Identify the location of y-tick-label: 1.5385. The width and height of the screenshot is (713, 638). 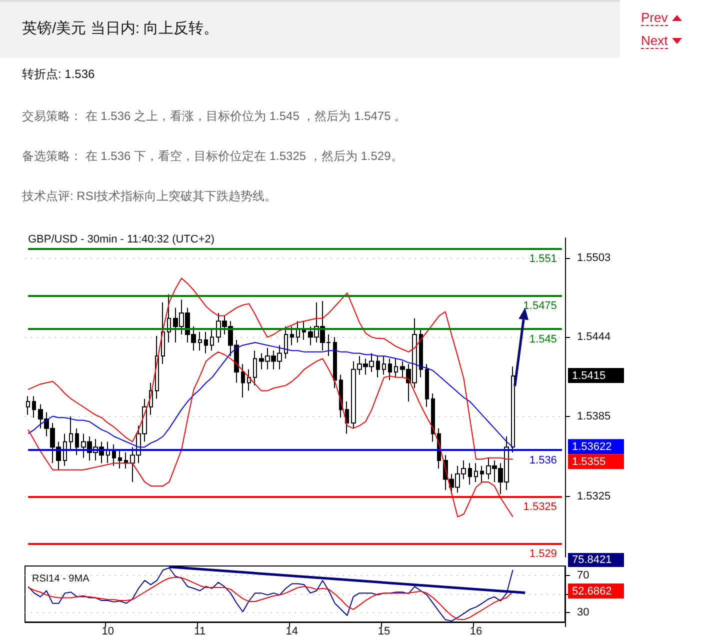
(594, 416).